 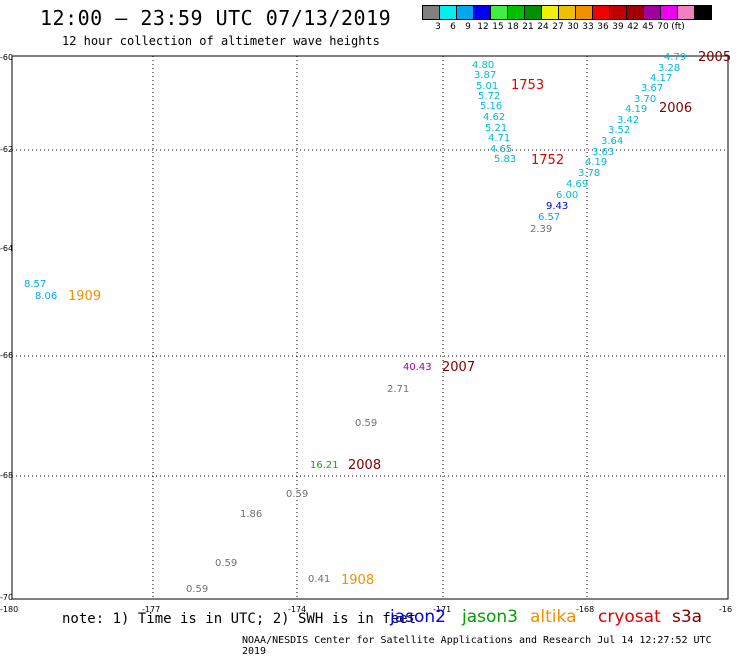 I want to click on legend-altika: altika, so click(x=553, y=617).